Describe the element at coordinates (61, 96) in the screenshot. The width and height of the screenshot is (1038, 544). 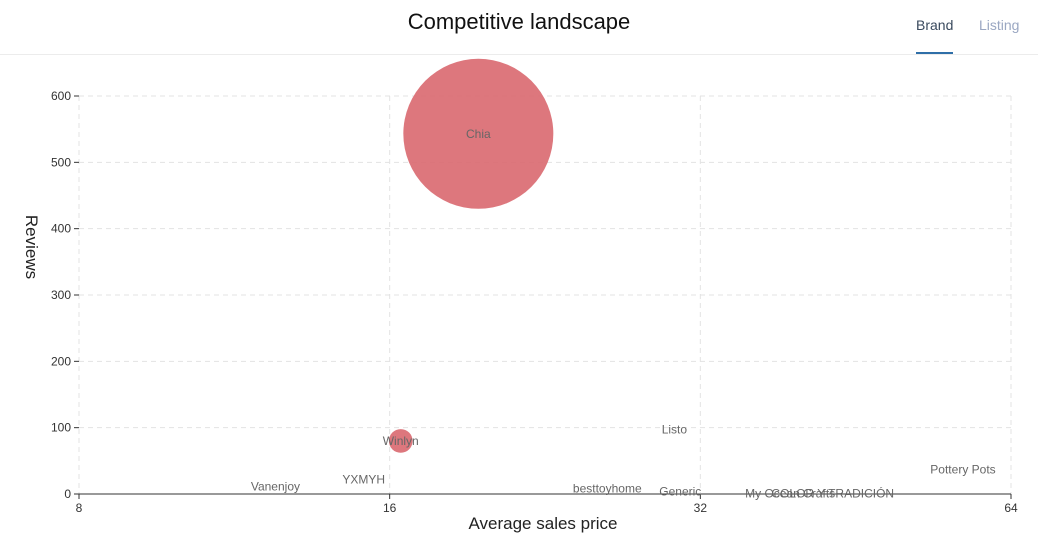
I see `y-tick-label: 600` at that location.